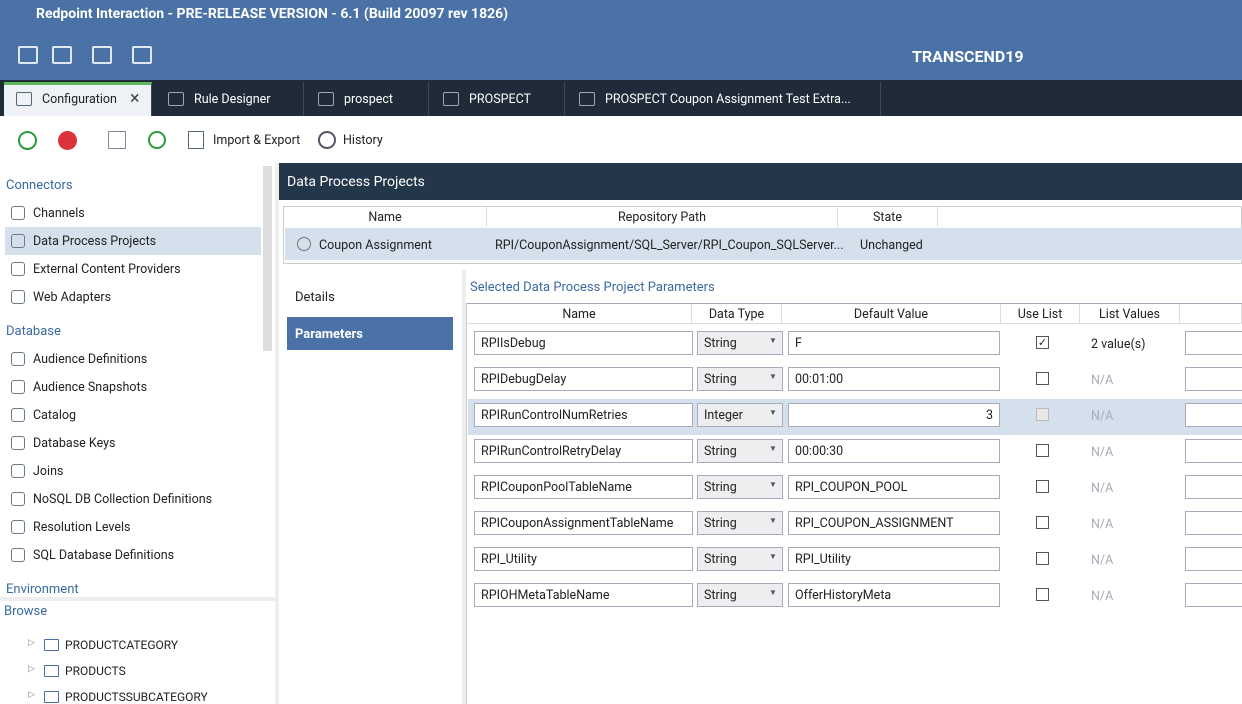 This screenshot has height=704, width=1242. I want to click on default-input: RPI_COUPON_ASSIGNMENT, so click(894, 523).